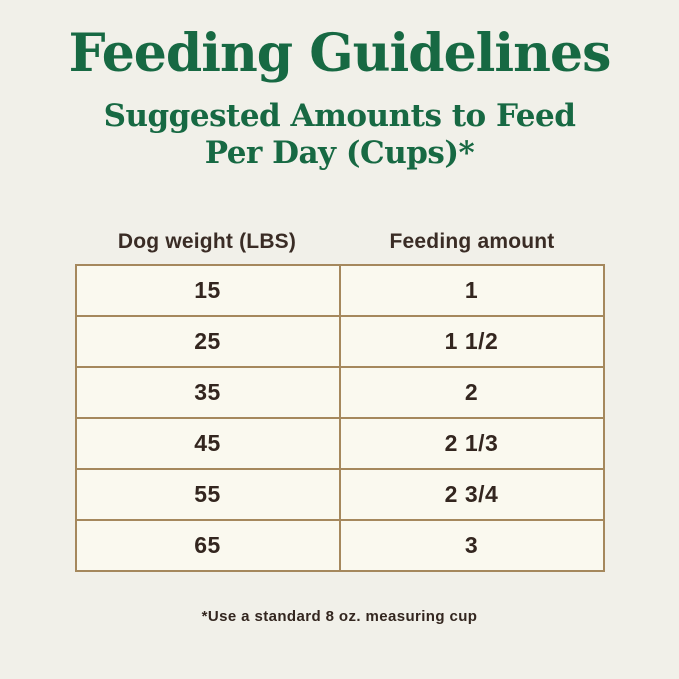  Describe the element at coordinates (471, 546) in the screenshot. I see `feeding-amount-value: 3` at that location.